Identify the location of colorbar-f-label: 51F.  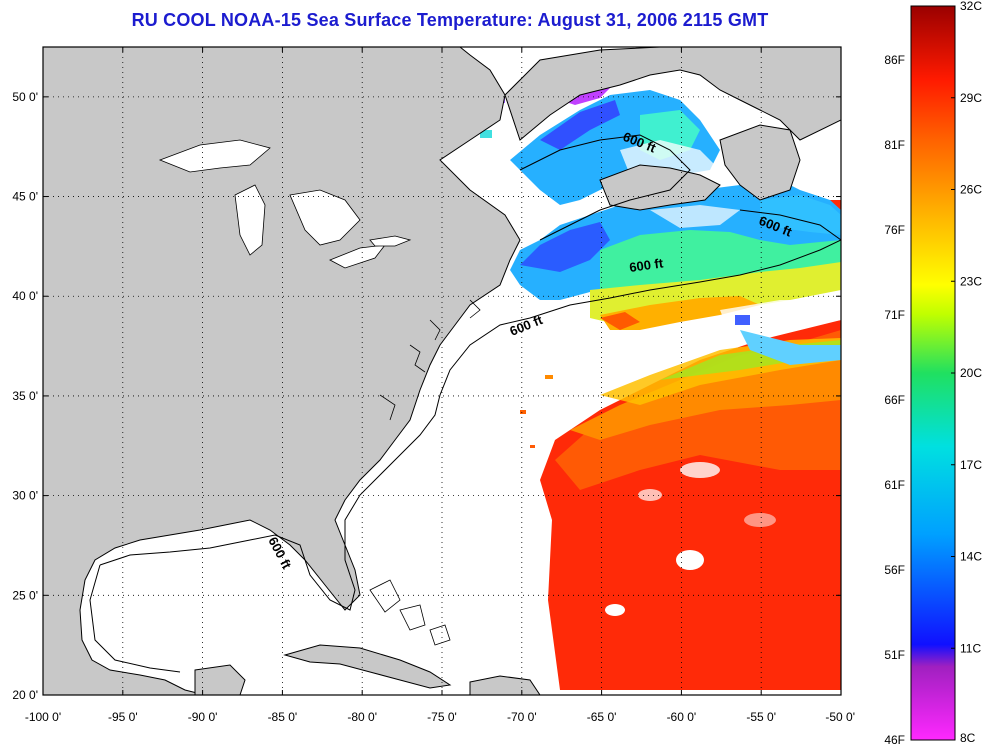
(894, 655).